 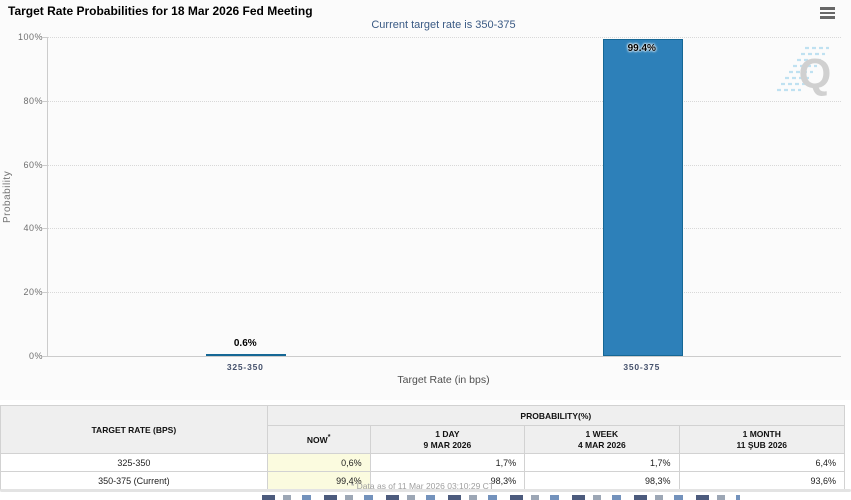 What do you see at coordinates (762, 480) in the screenshot?
I see `1month-probability-cell: 93,6%` at bounding box center [762, 480].